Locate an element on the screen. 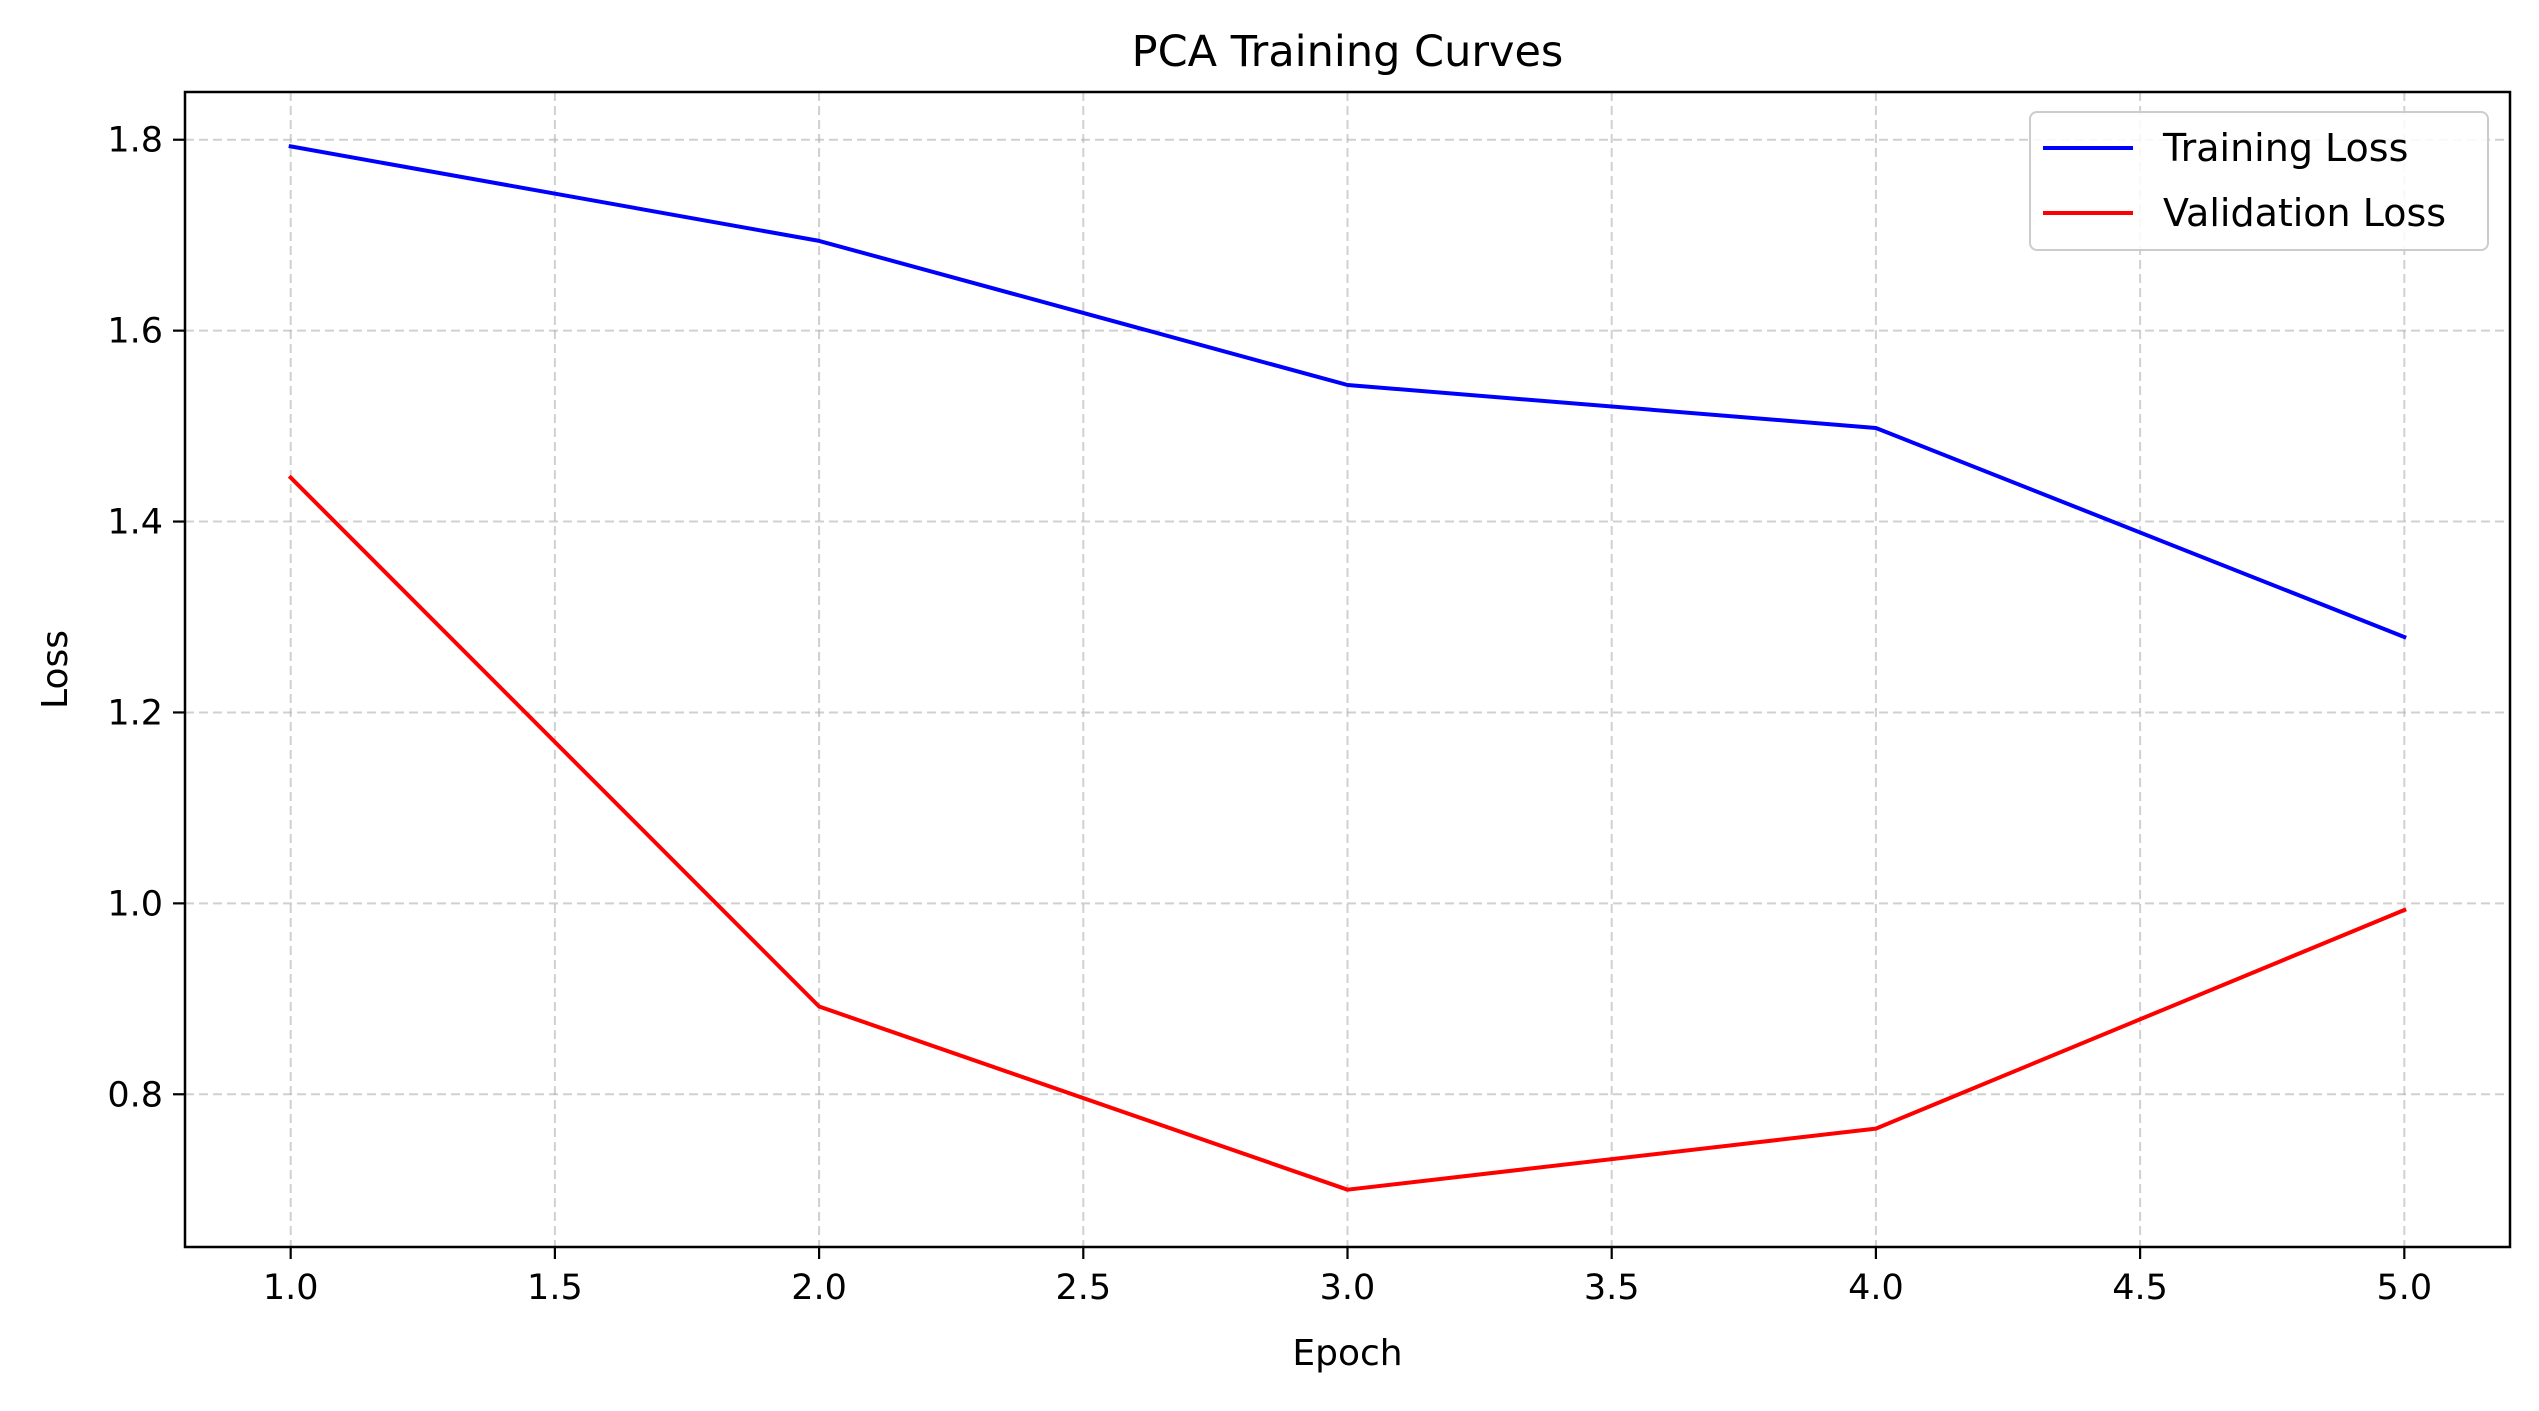 Image resolution: width=2539 pixels, height=1411 pixels. x-tick-label: 5.0 is located at coordinates (2404, 1288).